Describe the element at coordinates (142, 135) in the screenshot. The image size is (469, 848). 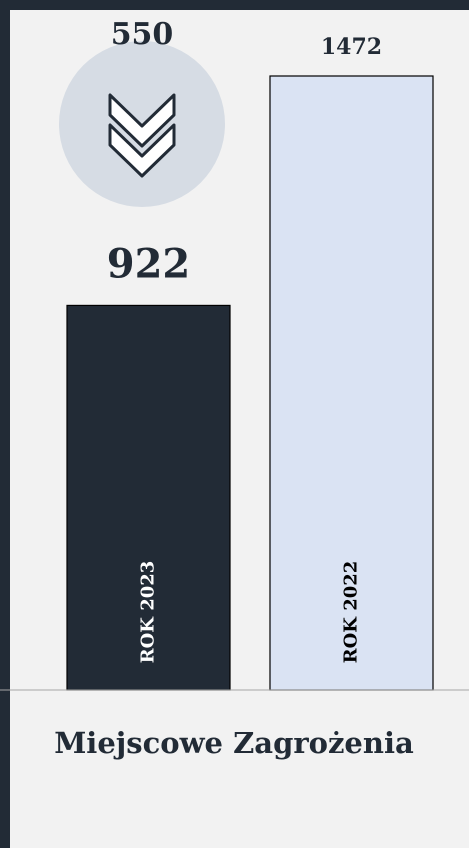
I see `down-chevrons` at that location.